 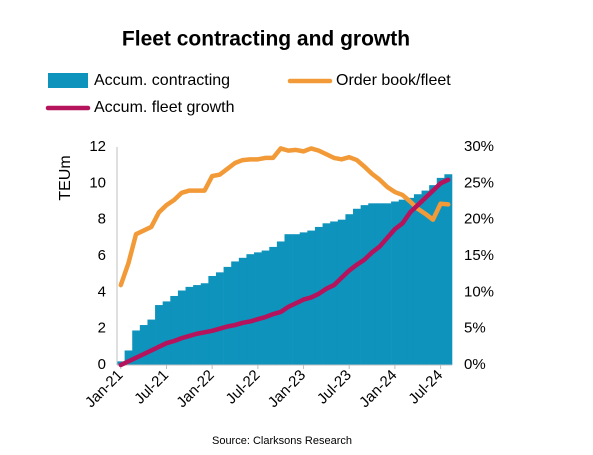 What do you see at coordinates (104, 389) in the screenshot?
I see `x-tick-label: Jan-21` at bounding box center [104, 389].